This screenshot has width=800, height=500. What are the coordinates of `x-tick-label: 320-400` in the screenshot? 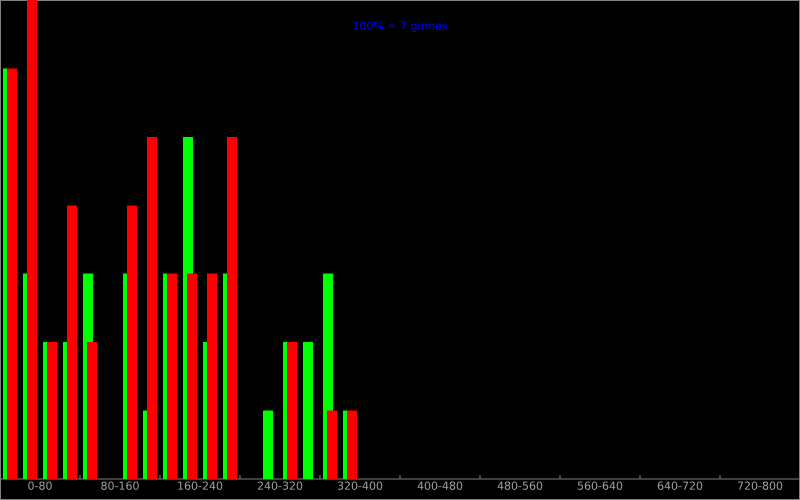 It's located at (360, 485).